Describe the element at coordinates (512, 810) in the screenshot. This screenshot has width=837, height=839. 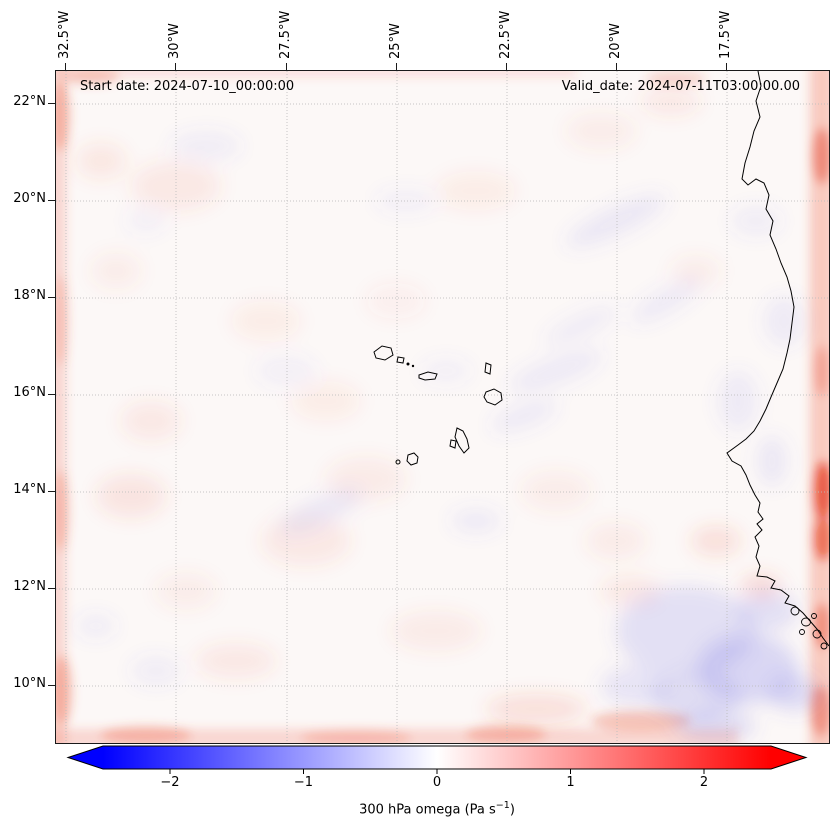
I see `colorbar-label-close: )` at that location.